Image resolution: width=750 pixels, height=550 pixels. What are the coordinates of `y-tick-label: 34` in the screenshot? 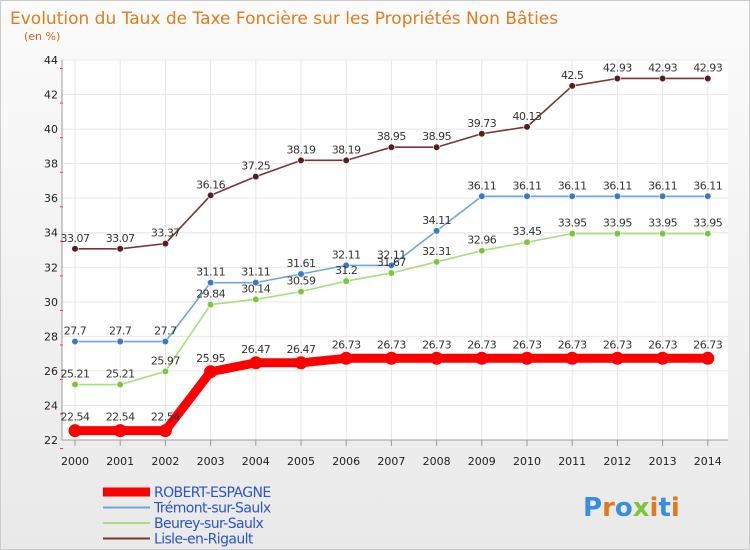 It's located at (51, 233).